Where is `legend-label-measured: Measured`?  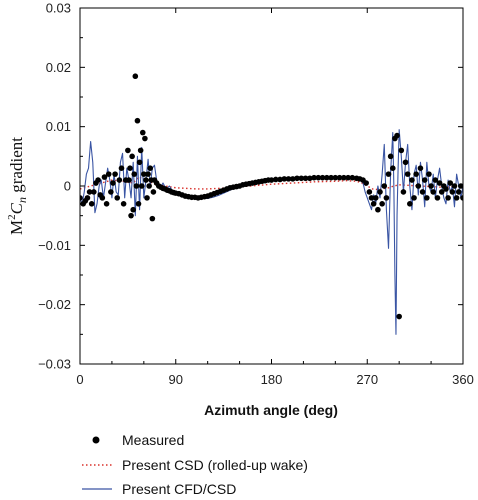
legend-label-measured: Measured is located at coordinates (153, 440).